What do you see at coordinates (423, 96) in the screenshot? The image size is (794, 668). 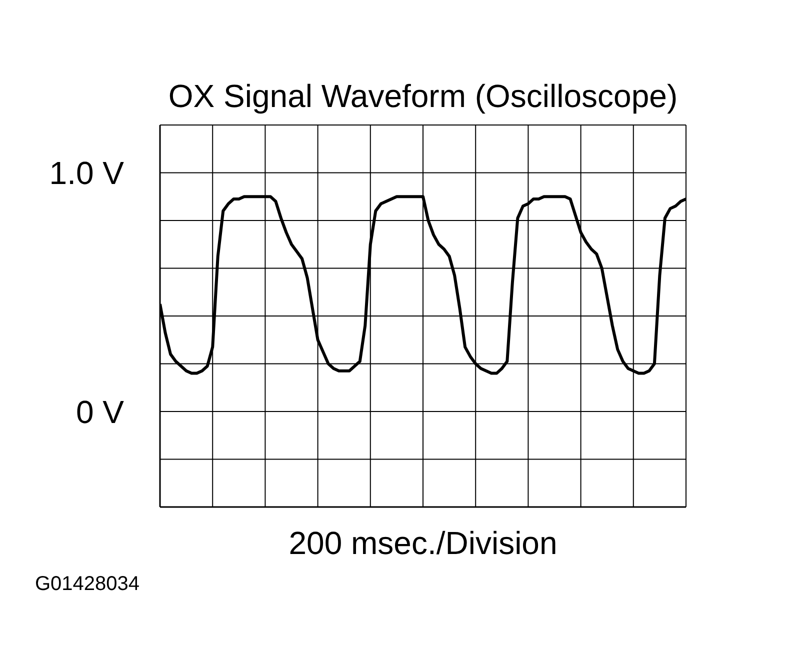 I see `chart-title: OX Signal Waveform (Oscilloscope)` at bounding box center [423, 96].